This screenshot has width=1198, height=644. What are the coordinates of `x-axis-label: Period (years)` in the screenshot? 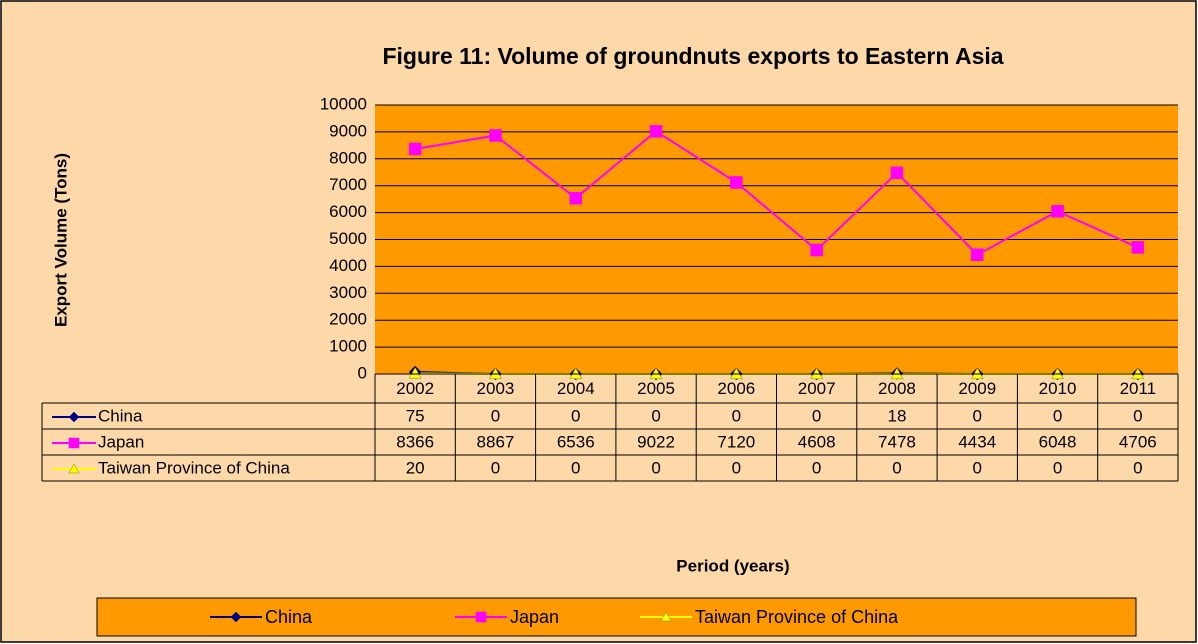 It's located at (732, 565).